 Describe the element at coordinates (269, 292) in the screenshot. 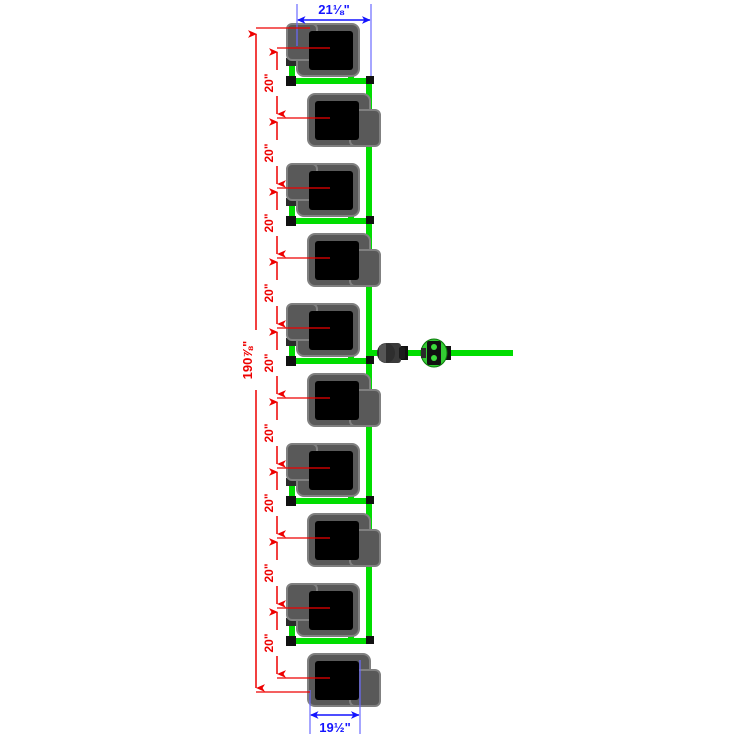

I see `spacing-label-4: 20"` at that location.